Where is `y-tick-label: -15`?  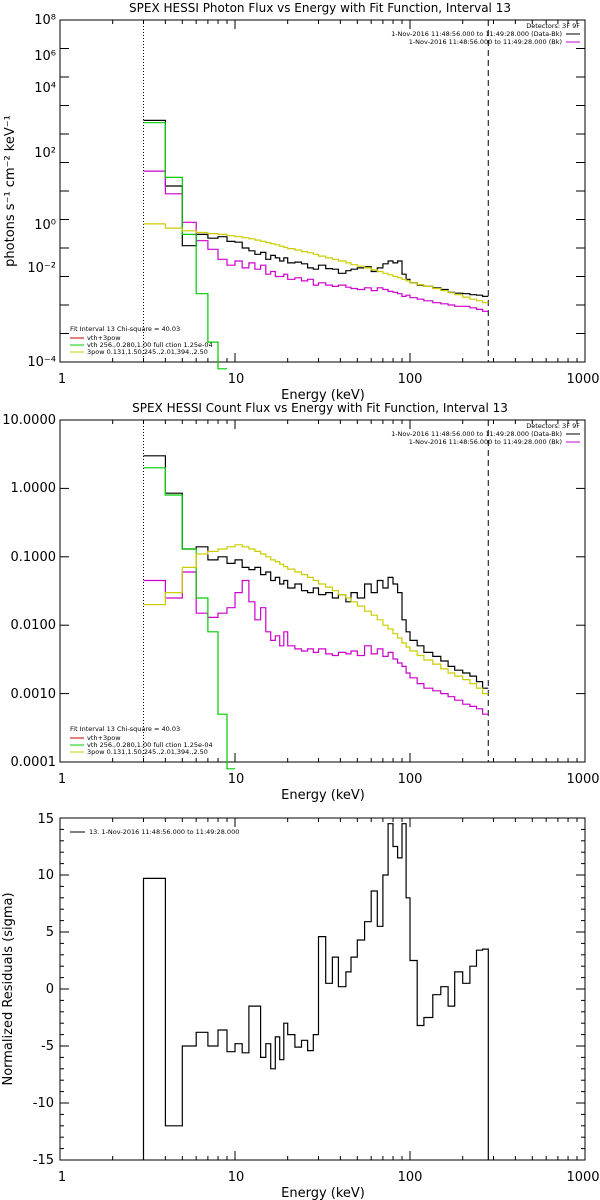
y-tick-label: -15 is located at coordinates (43, 1160).